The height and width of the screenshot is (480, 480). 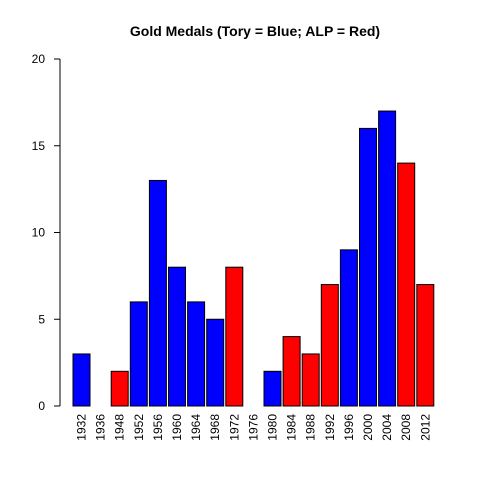 I want to click on bar-1972, so click(x=234, y=336).